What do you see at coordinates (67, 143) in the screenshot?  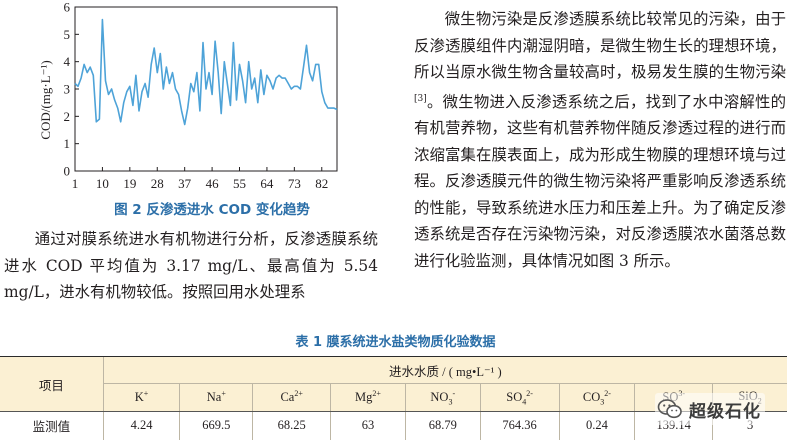 I see `y-tick-label: 1` at bounding box center [67, 143].